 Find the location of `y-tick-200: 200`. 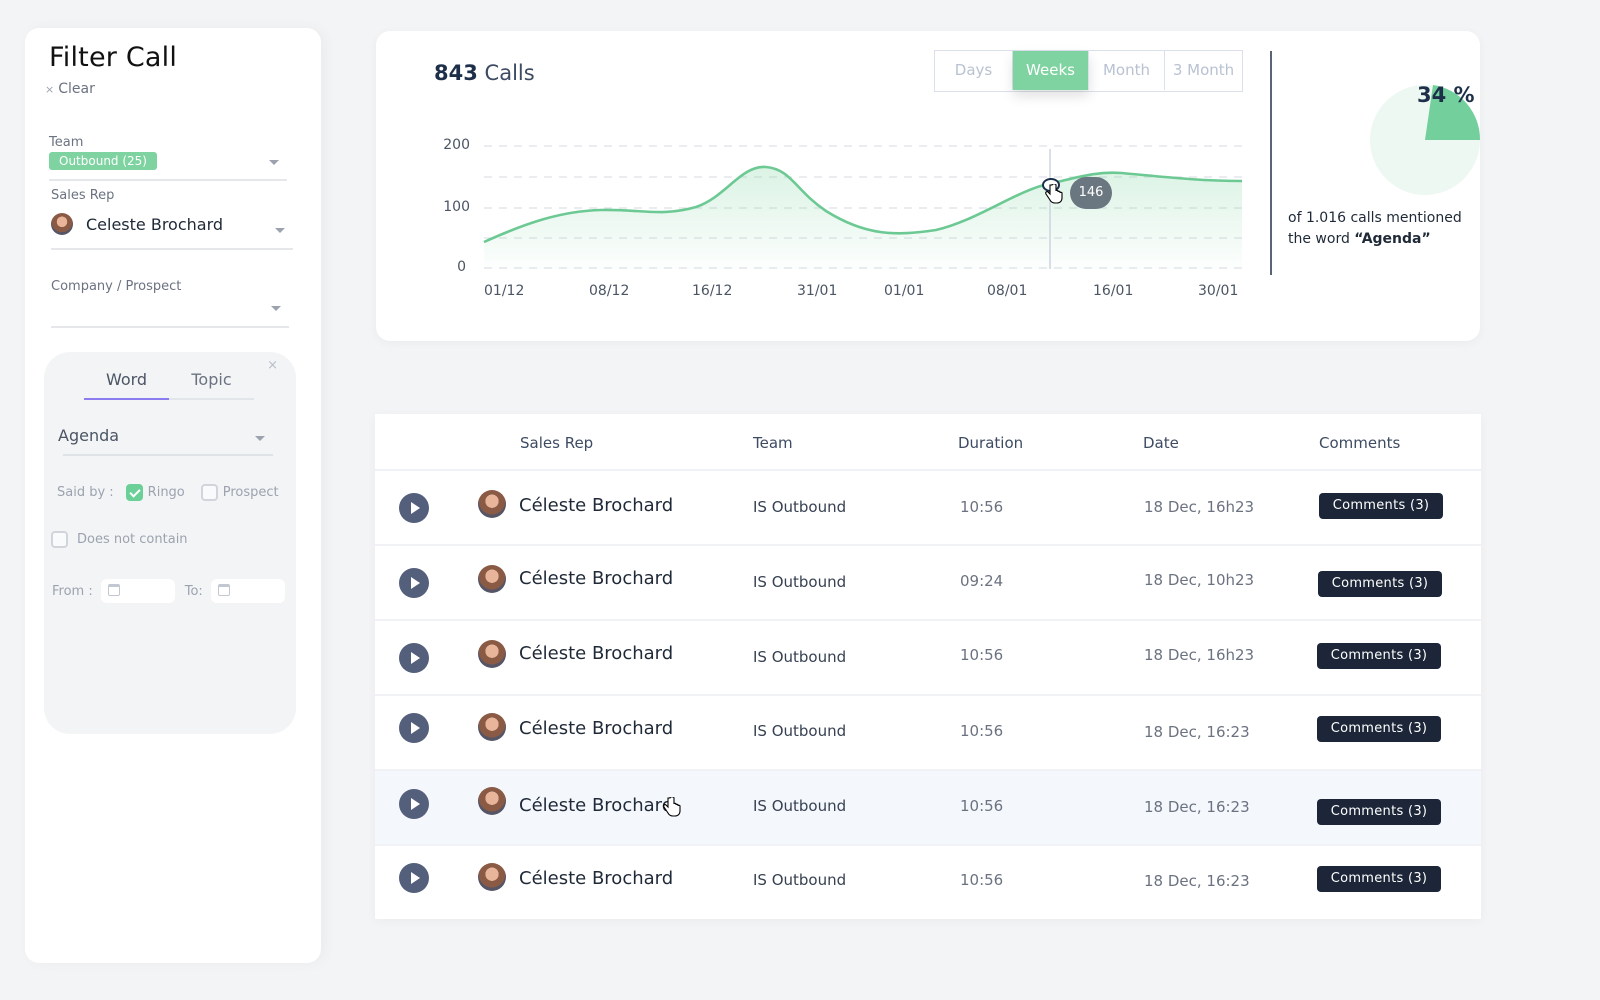

y-tick-200: 200 is located at coordinates (456, 145).